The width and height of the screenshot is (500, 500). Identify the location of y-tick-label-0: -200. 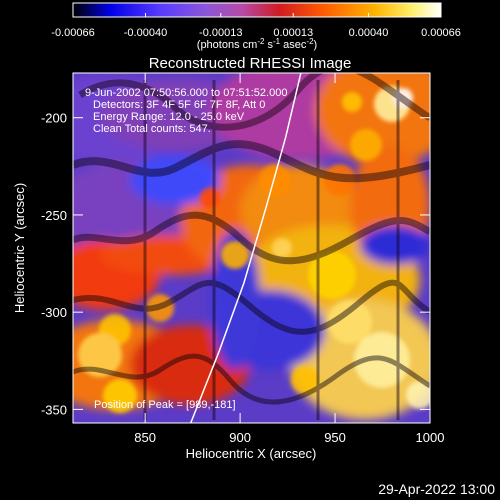
(54, 118).